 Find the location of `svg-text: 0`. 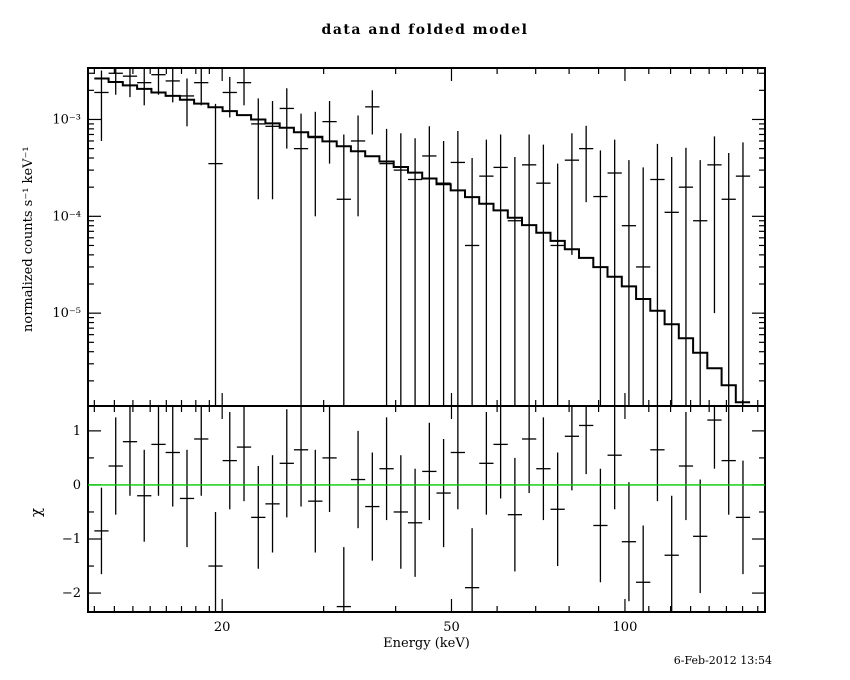

svg-text: 0 is located at coordinates (77, 485).